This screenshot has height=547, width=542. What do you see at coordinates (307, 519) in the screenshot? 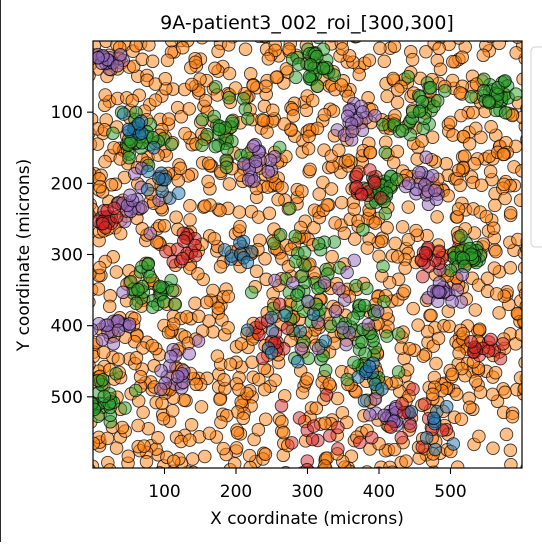
I see `x-axis-label: X coordinate (microns)` at bounding box center [307, 519].